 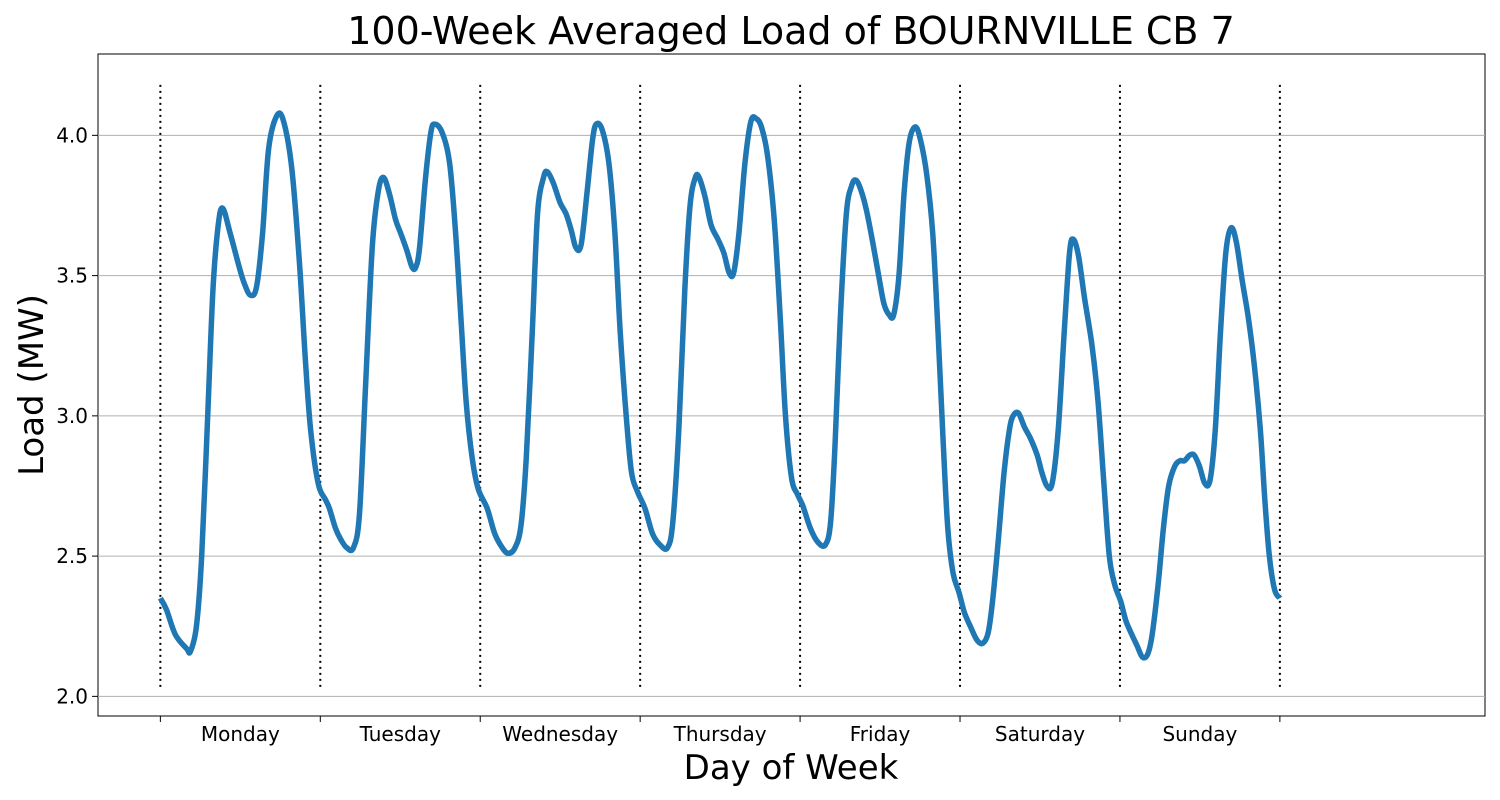 What do you see at coordinates (1199, 734) in the screenshot?
I see `x-tick-label: Sunday` at bounding box center [1199, 734].